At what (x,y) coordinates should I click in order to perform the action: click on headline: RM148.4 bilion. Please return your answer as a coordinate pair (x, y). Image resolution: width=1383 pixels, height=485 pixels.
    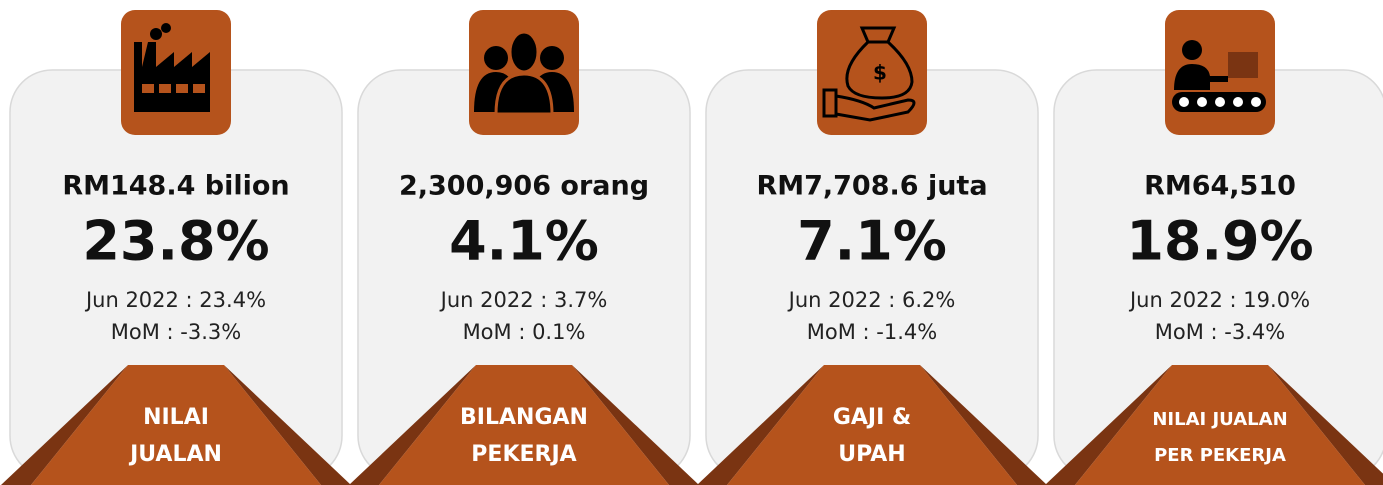
    Looking at the image, I should click on (175, 186).